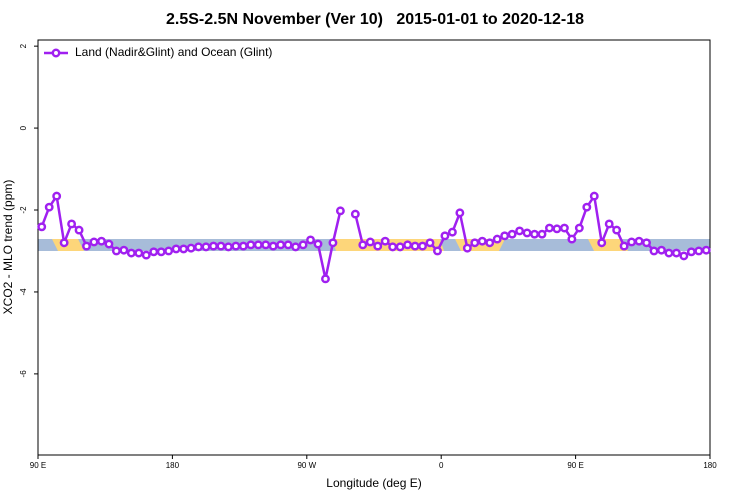 The height and width of the screenshot is (500, 750). Describe the element at coordinates (173, 52) in the screenshot. I see `legend-label: Land (Nadir&Glint) and Ocean (Glint)` at that location.